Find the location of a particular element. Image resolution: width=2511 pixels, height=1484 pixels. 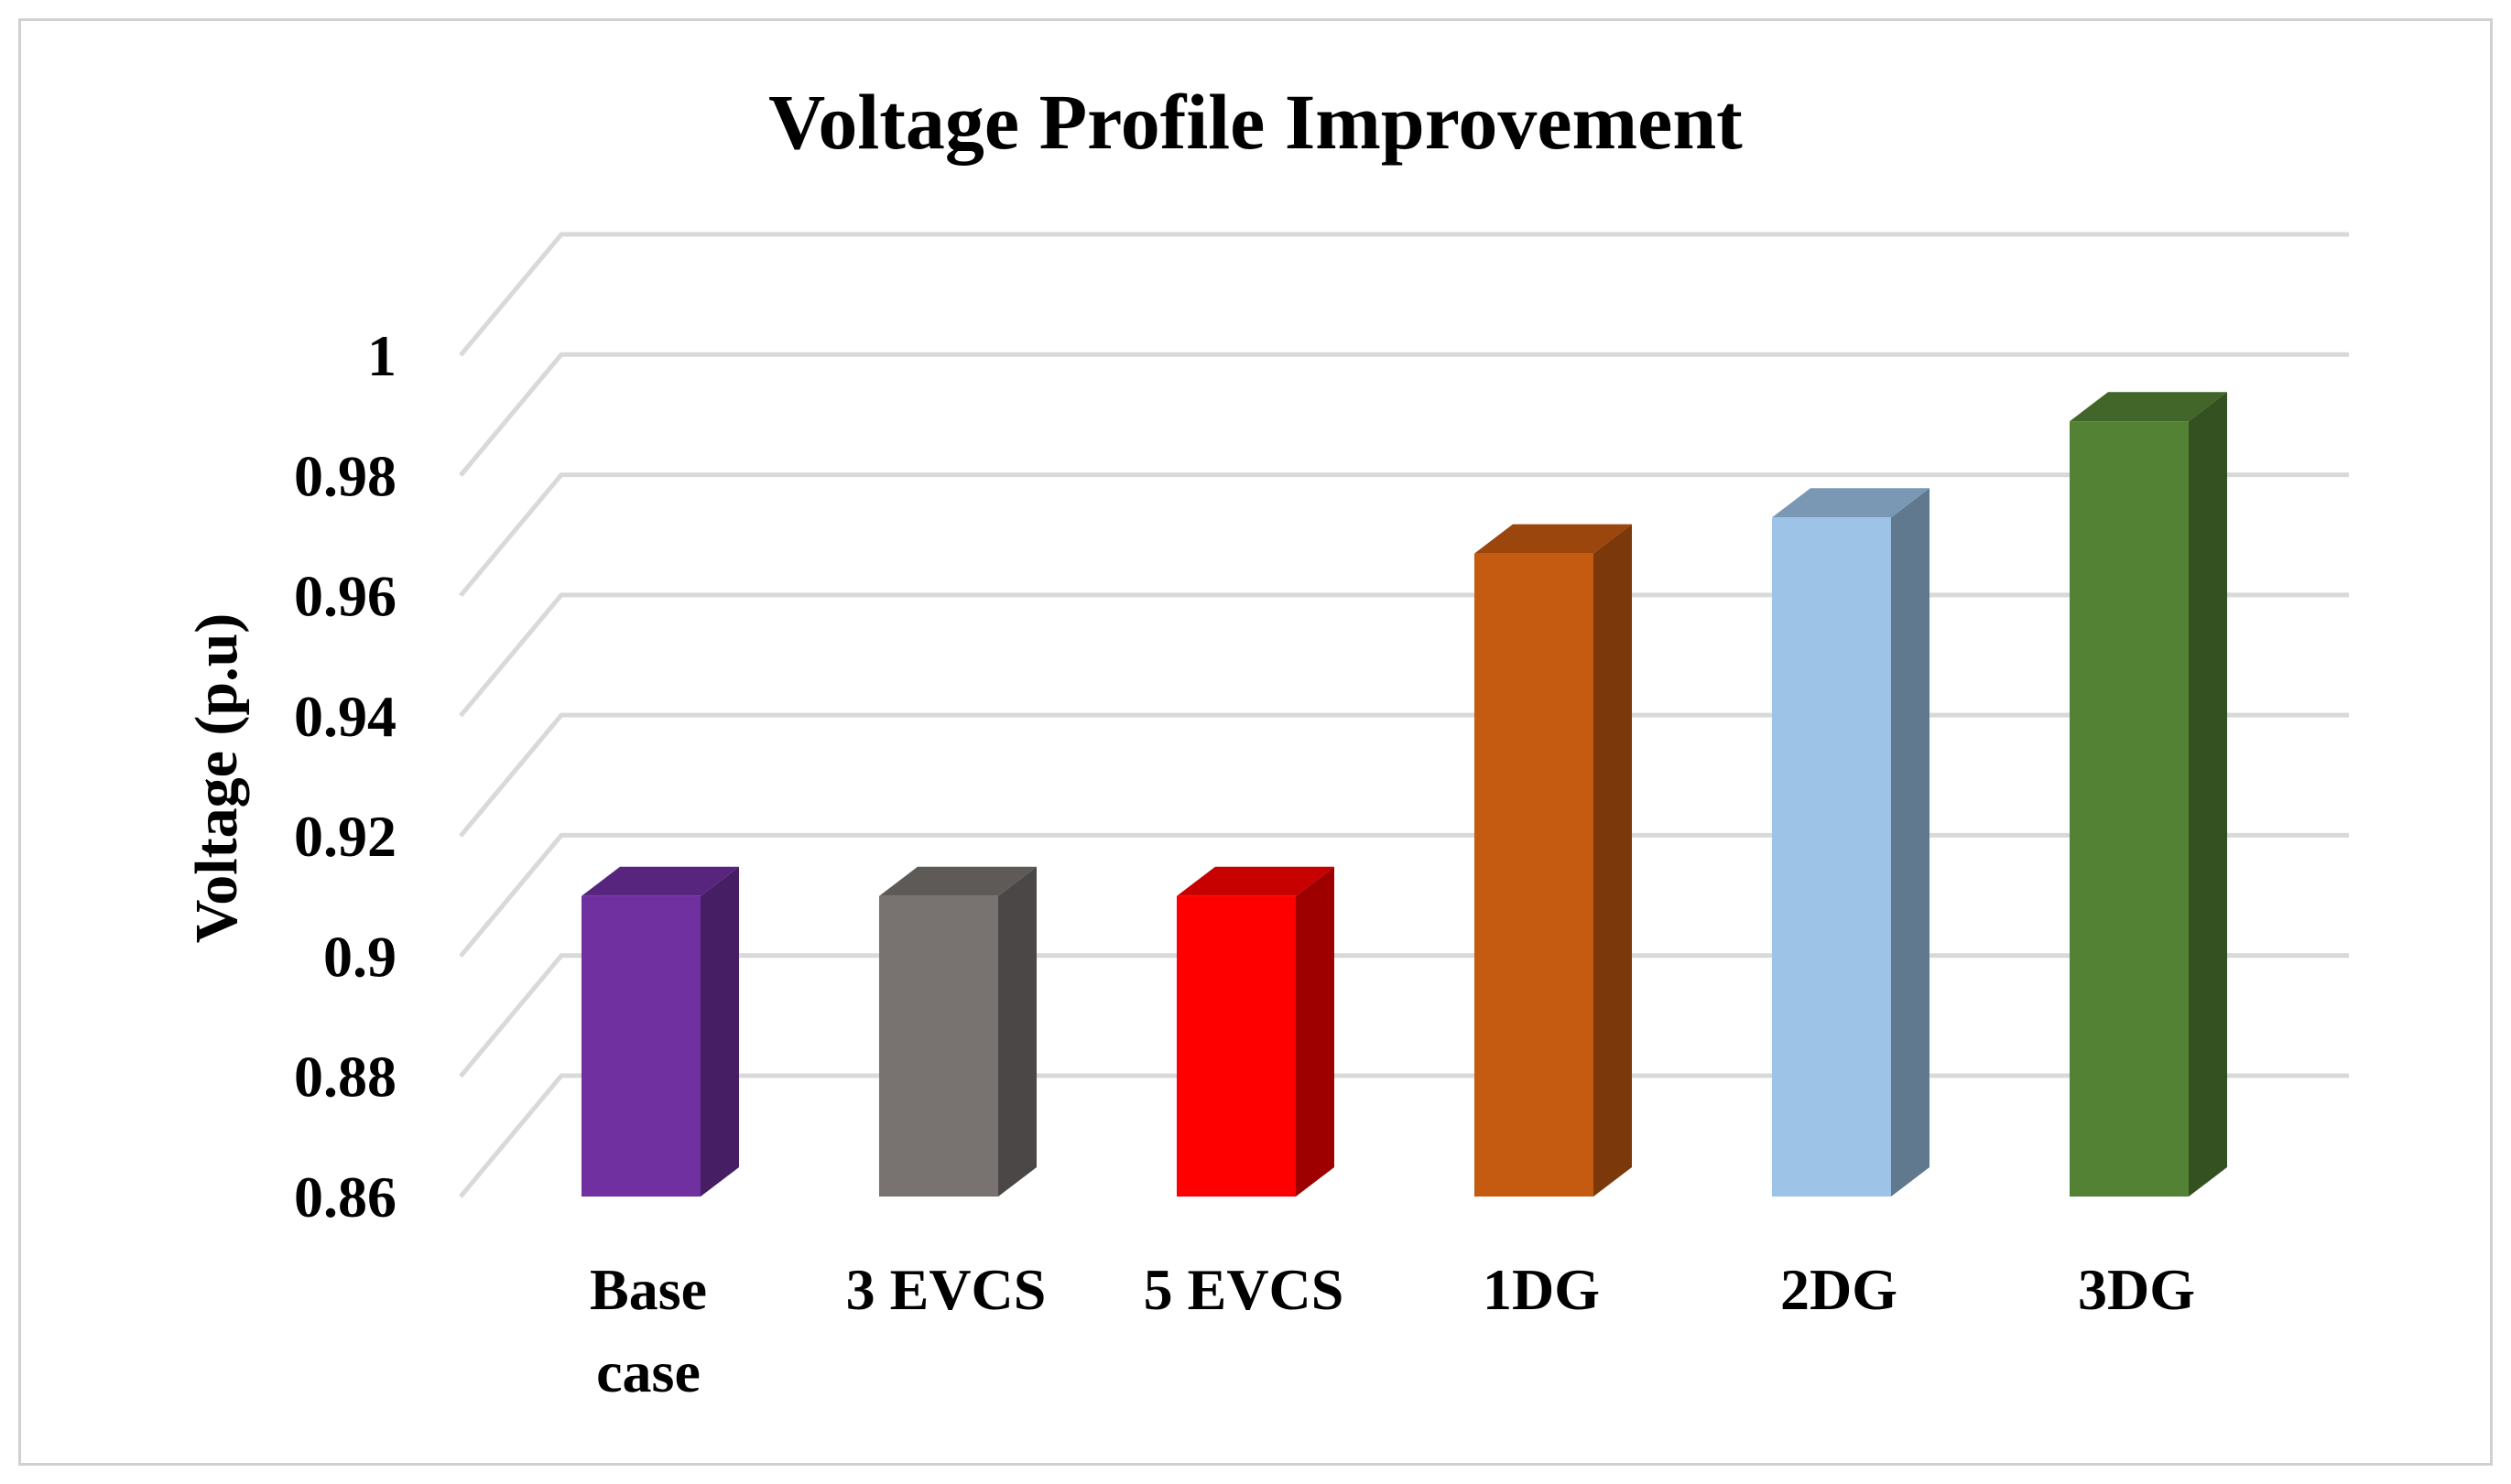

y-axis-ticks: 0.86 0.88 0.9 0.92 0.94 0.96 0.98 1 is located at coordinates (345, 776).